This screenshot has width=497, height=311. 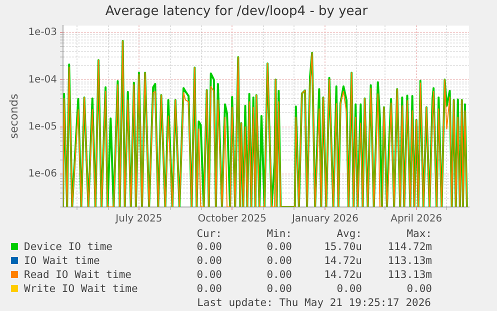 I want to click on text: Cur:, so click(x=209, y=234).